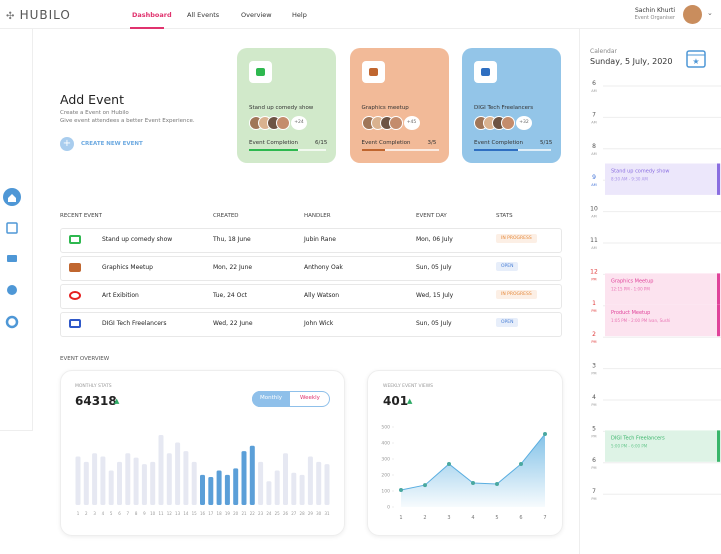 The width and height of the screenshot is (721, 554). I want to click on event-time: 1:05 PM - 2:00 PM Ivan, Sushi, so click(640, 320).